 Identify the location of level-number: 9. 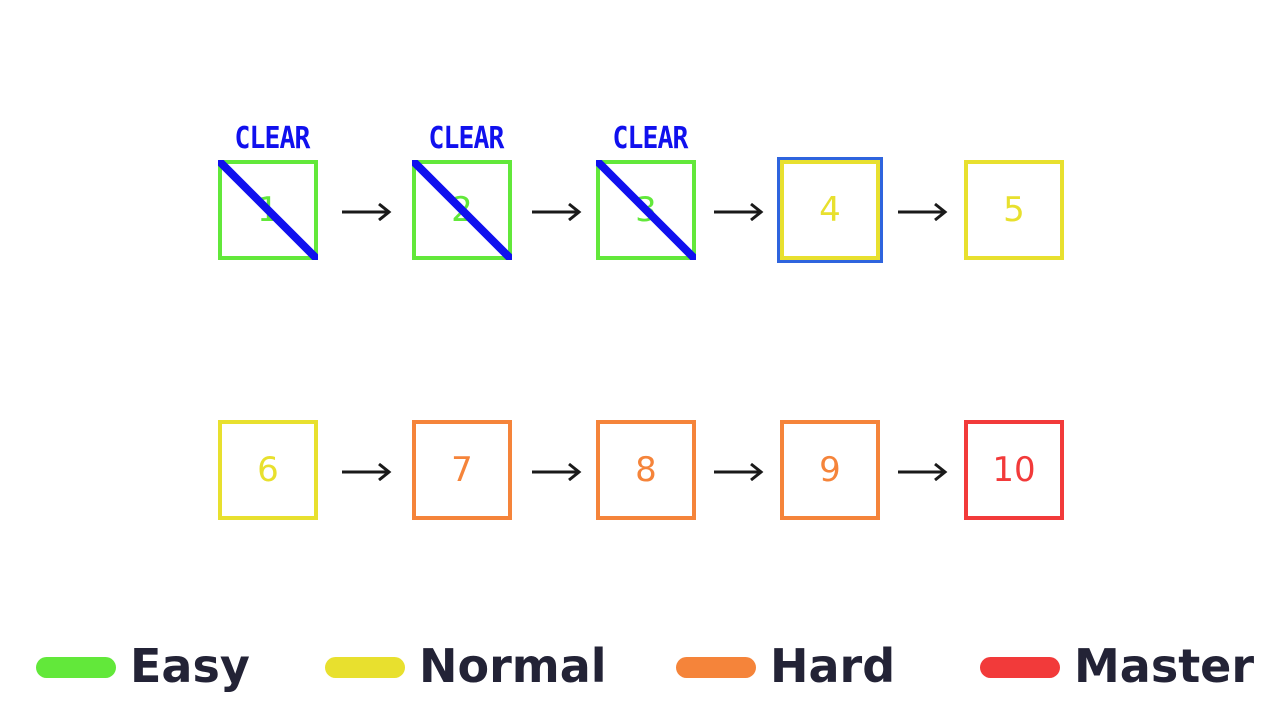
(830, 470).